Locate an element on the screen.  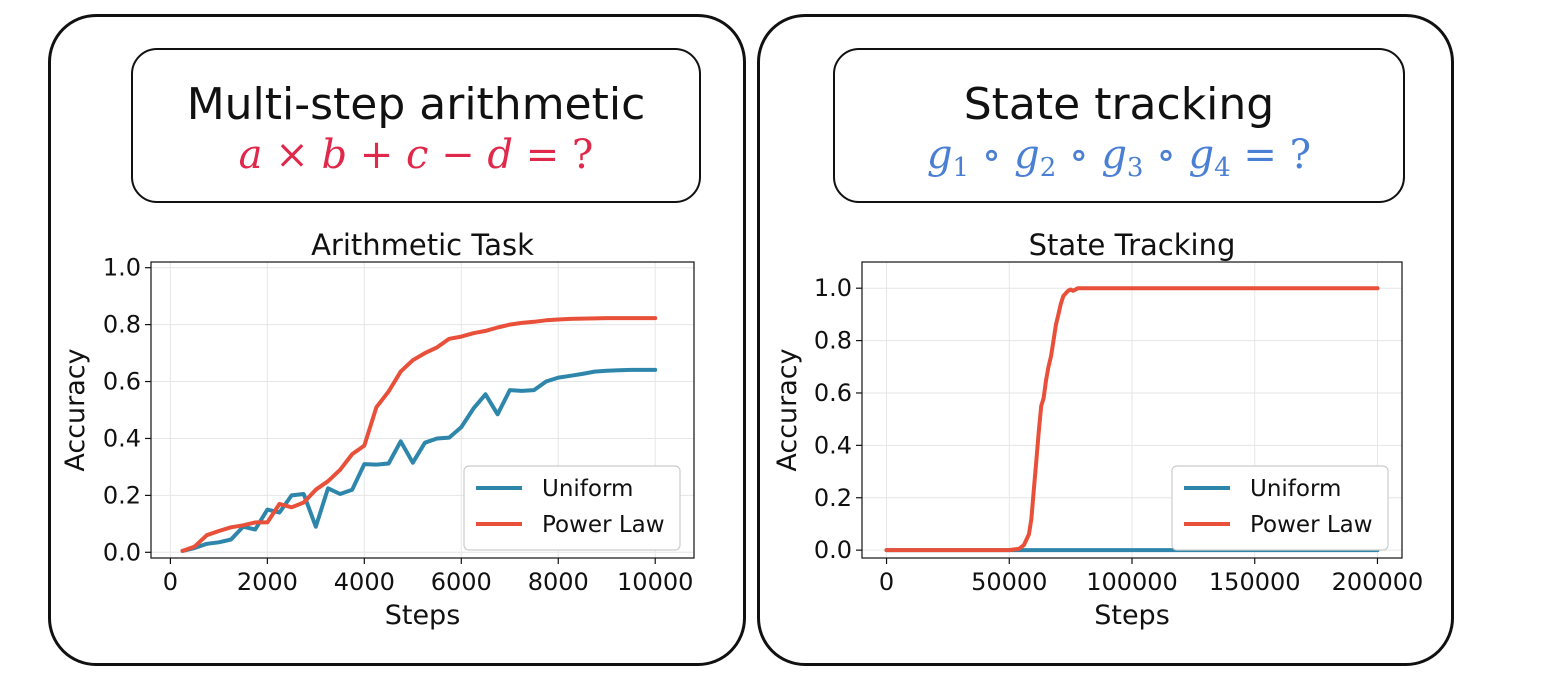
chart-title: State Tracking is located at coordinates (1132, 245).